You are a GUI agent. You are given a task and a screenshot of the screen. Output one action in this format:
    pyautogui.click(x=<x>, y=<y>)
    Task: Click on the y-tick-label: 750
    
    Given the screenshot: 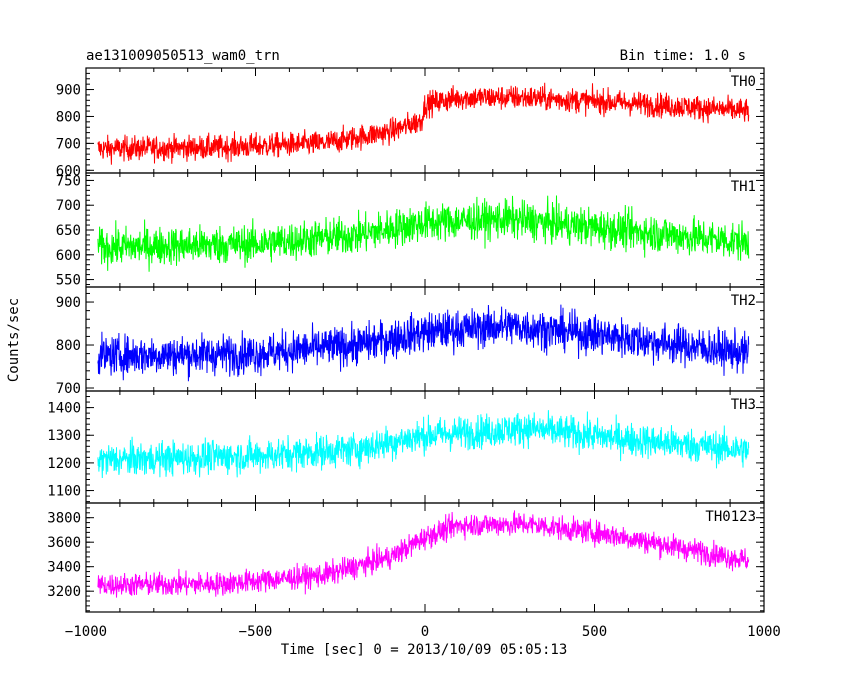 What is the action you would take?
    pyautogui.click(x=68, y=181)
    